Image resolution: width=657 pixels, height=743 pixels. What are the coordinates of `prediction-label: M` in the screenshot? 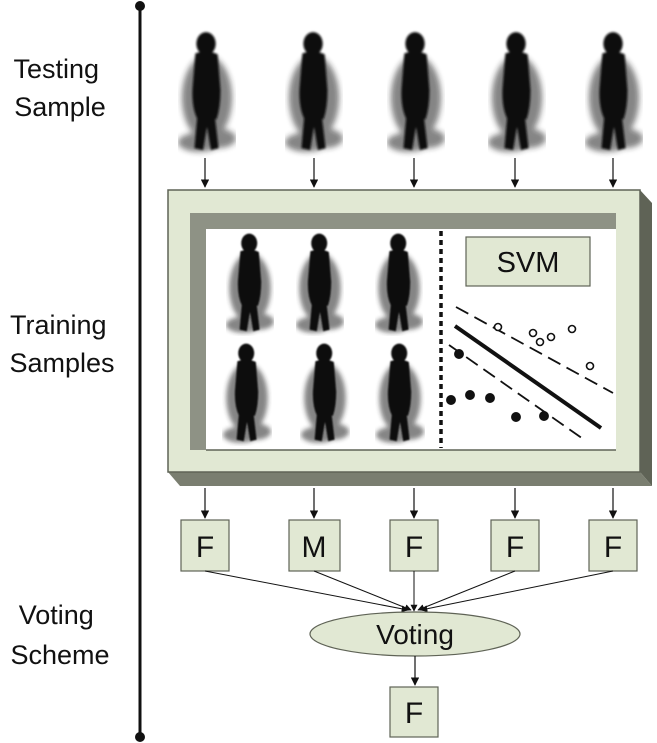 It's located at (314, 547).